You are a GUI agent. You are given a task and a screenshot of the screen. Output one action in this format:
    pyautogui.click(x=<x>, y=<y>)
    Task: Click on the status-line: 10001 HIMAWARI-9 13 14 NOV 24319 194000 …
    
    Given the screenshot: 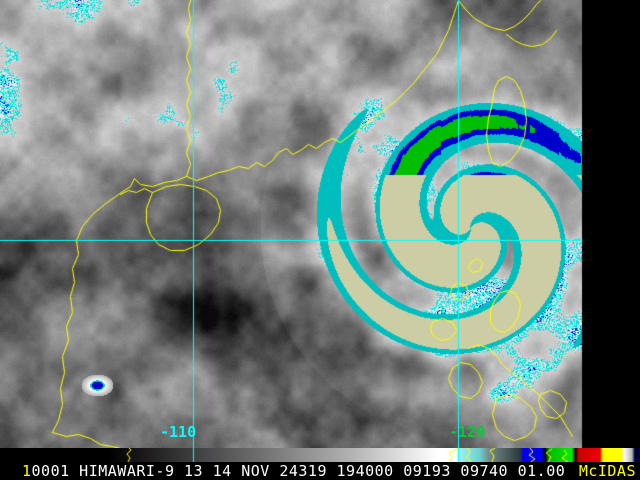 What is the action you would take?
    pyautogui.click(x=320, y=471)
    